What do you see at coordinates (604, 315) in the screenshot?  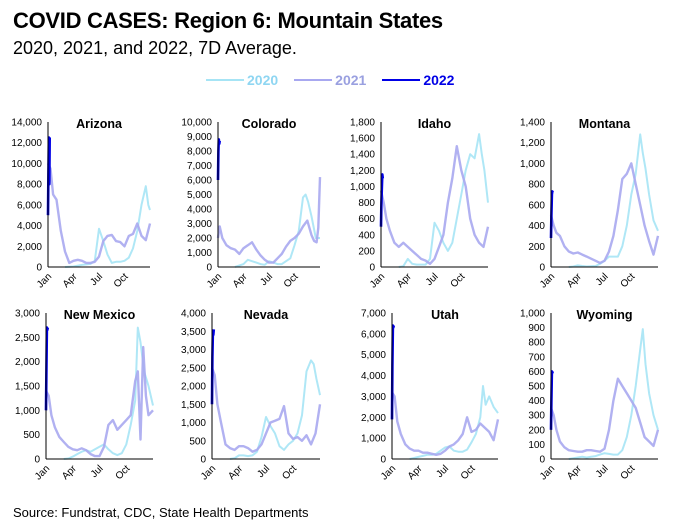 I see `chart-title: Wyoming` at bounding box center [604, 315].